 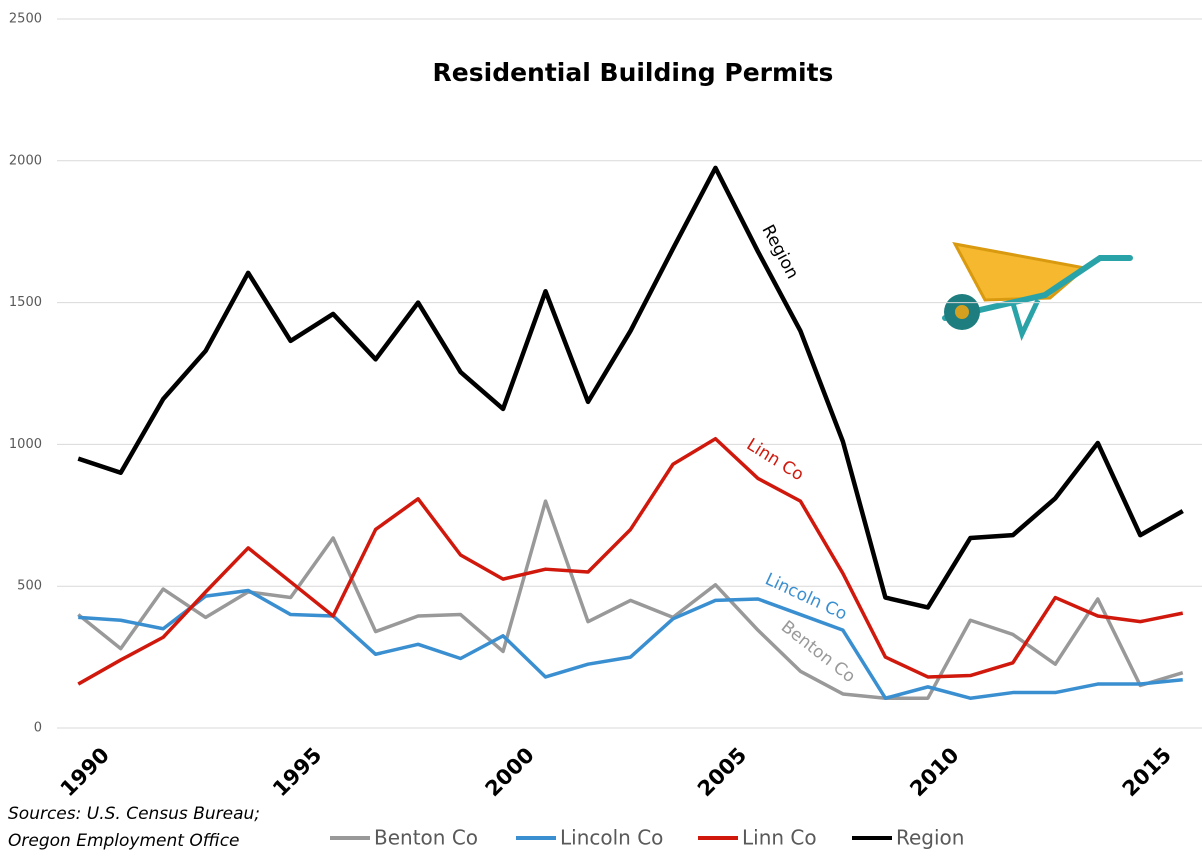 What do you see at coordinates (818, 652) in the screenshot?
I see `annotation: Benton Co` at bounding box center [818, 652].